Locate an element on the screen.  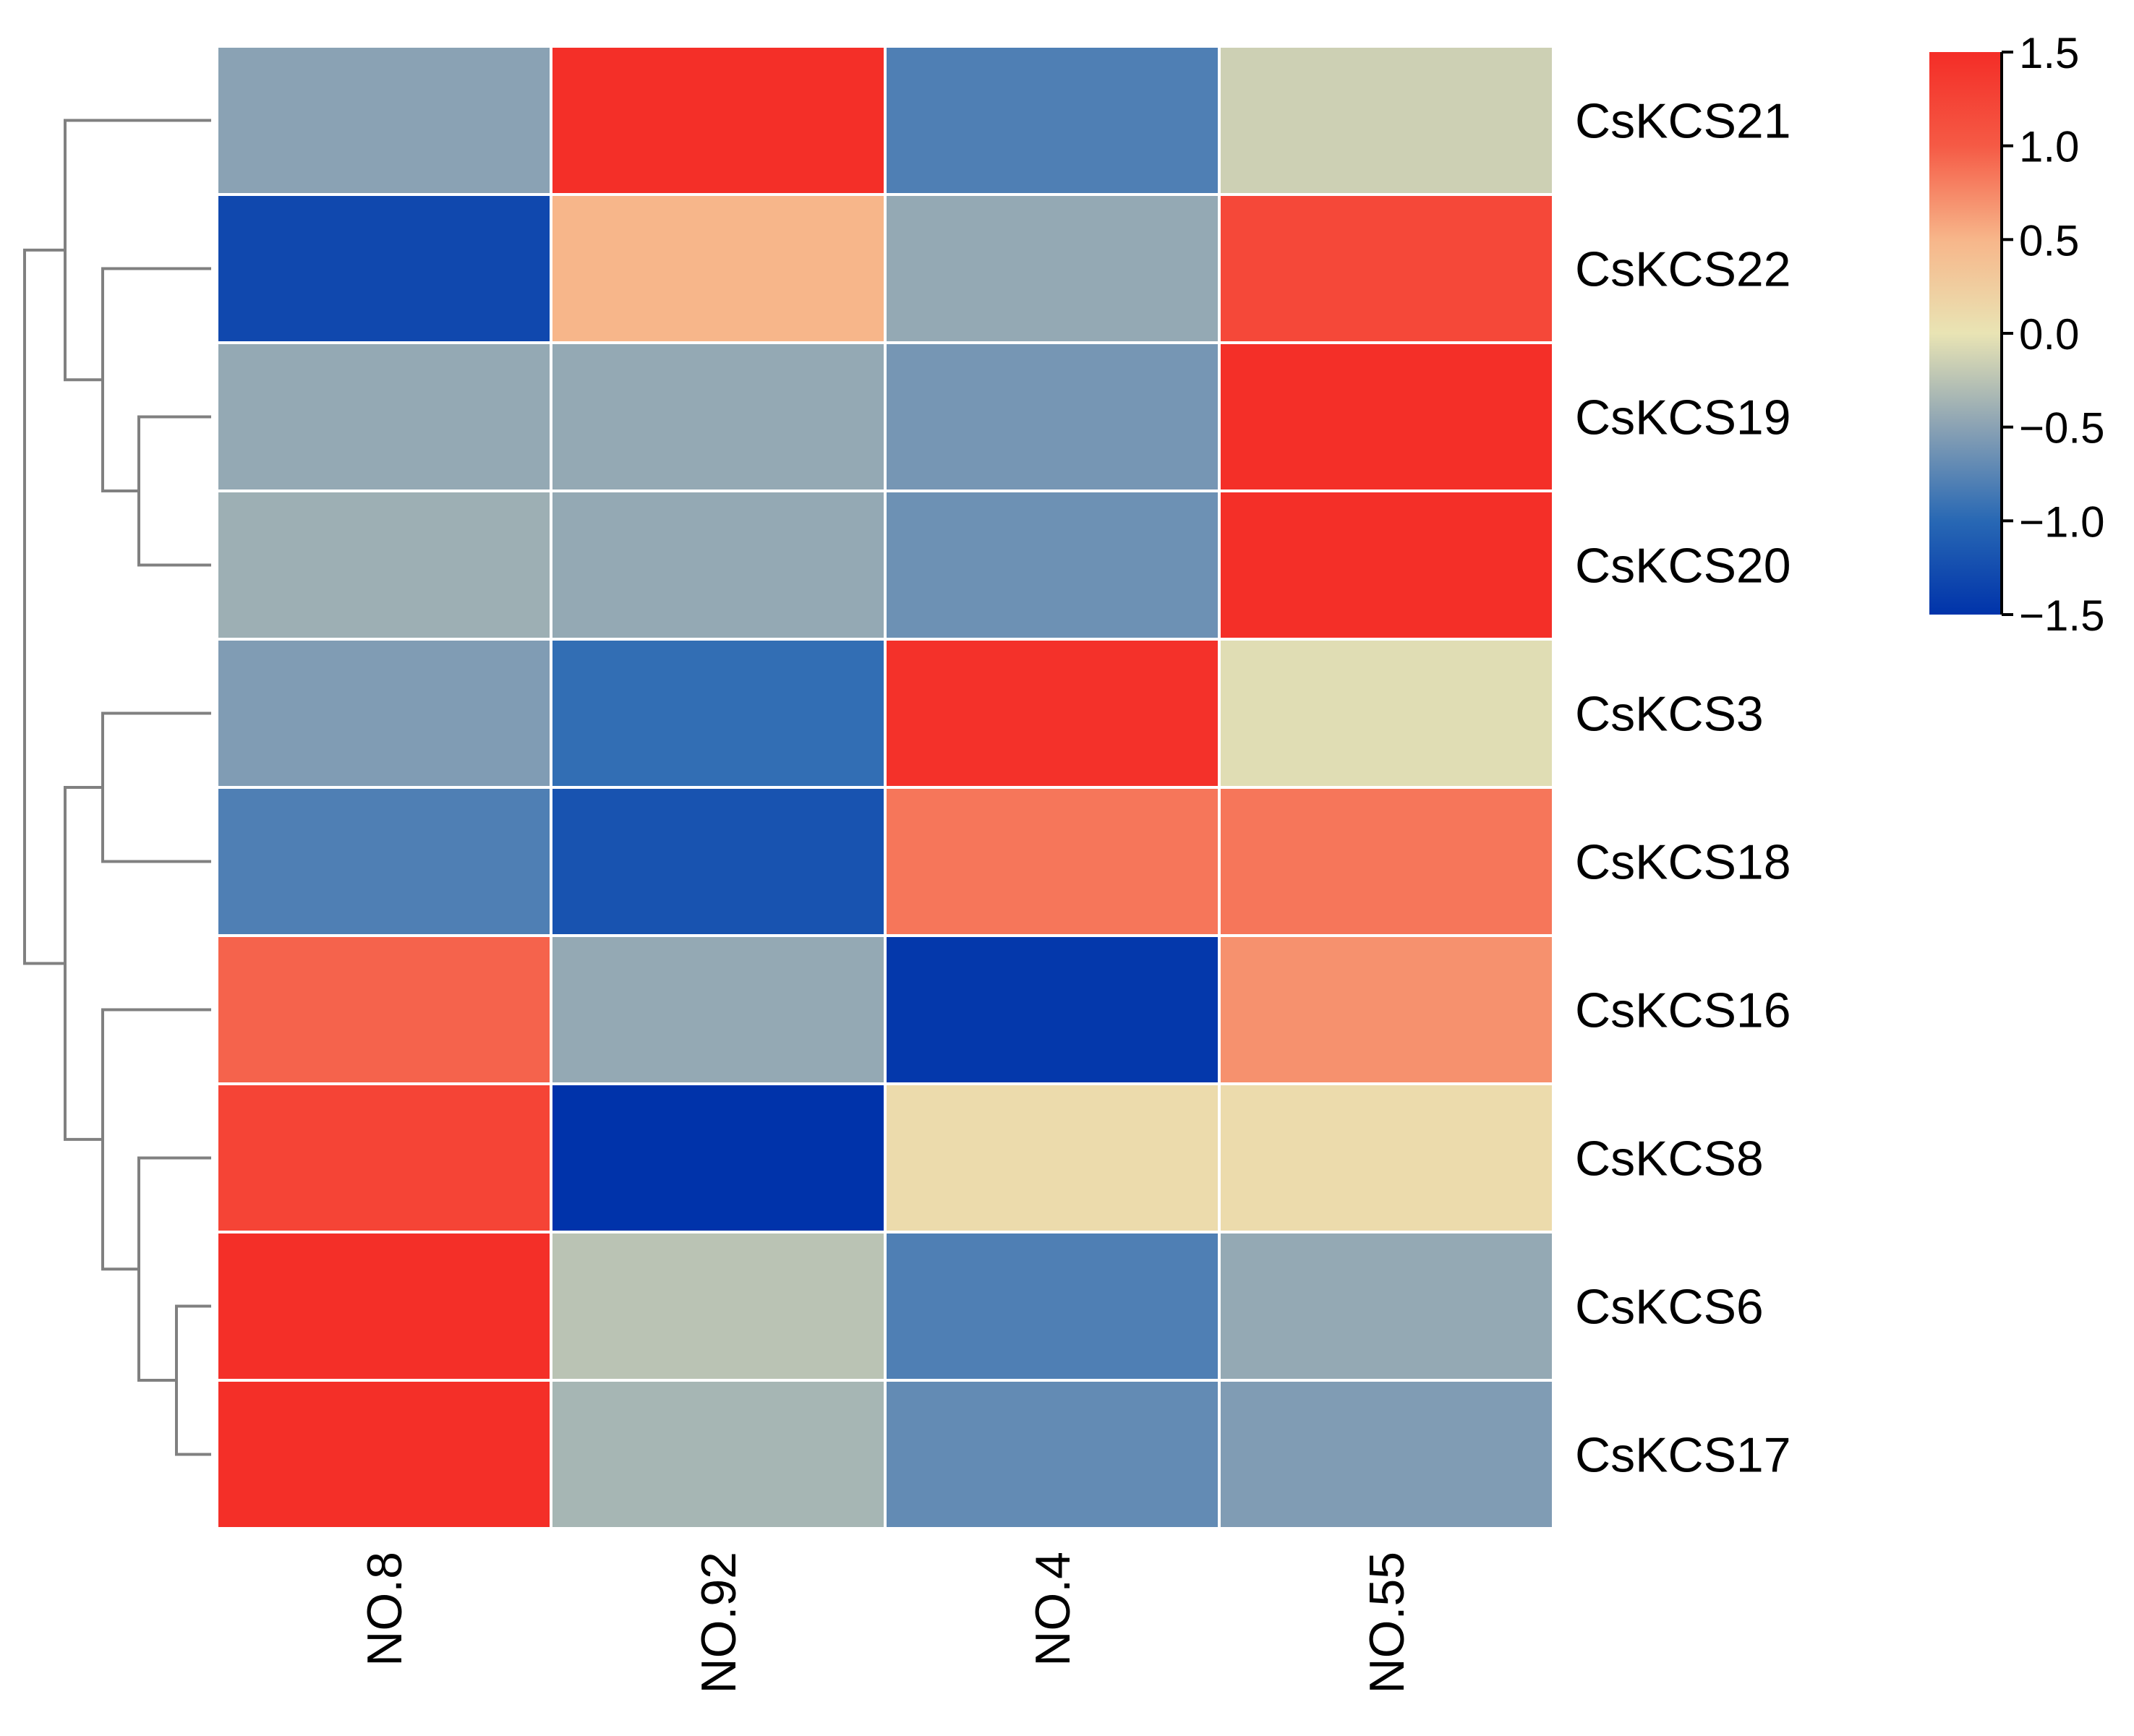
heatmap-cell-cskcs19-no92 is located at coordinates (718, 416).